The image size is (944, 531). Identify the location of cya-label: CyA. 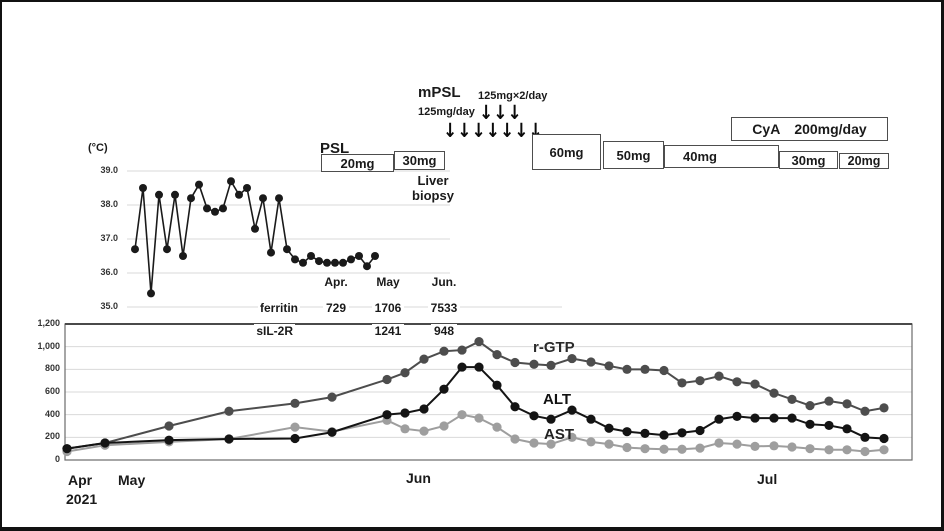
(766, 129).